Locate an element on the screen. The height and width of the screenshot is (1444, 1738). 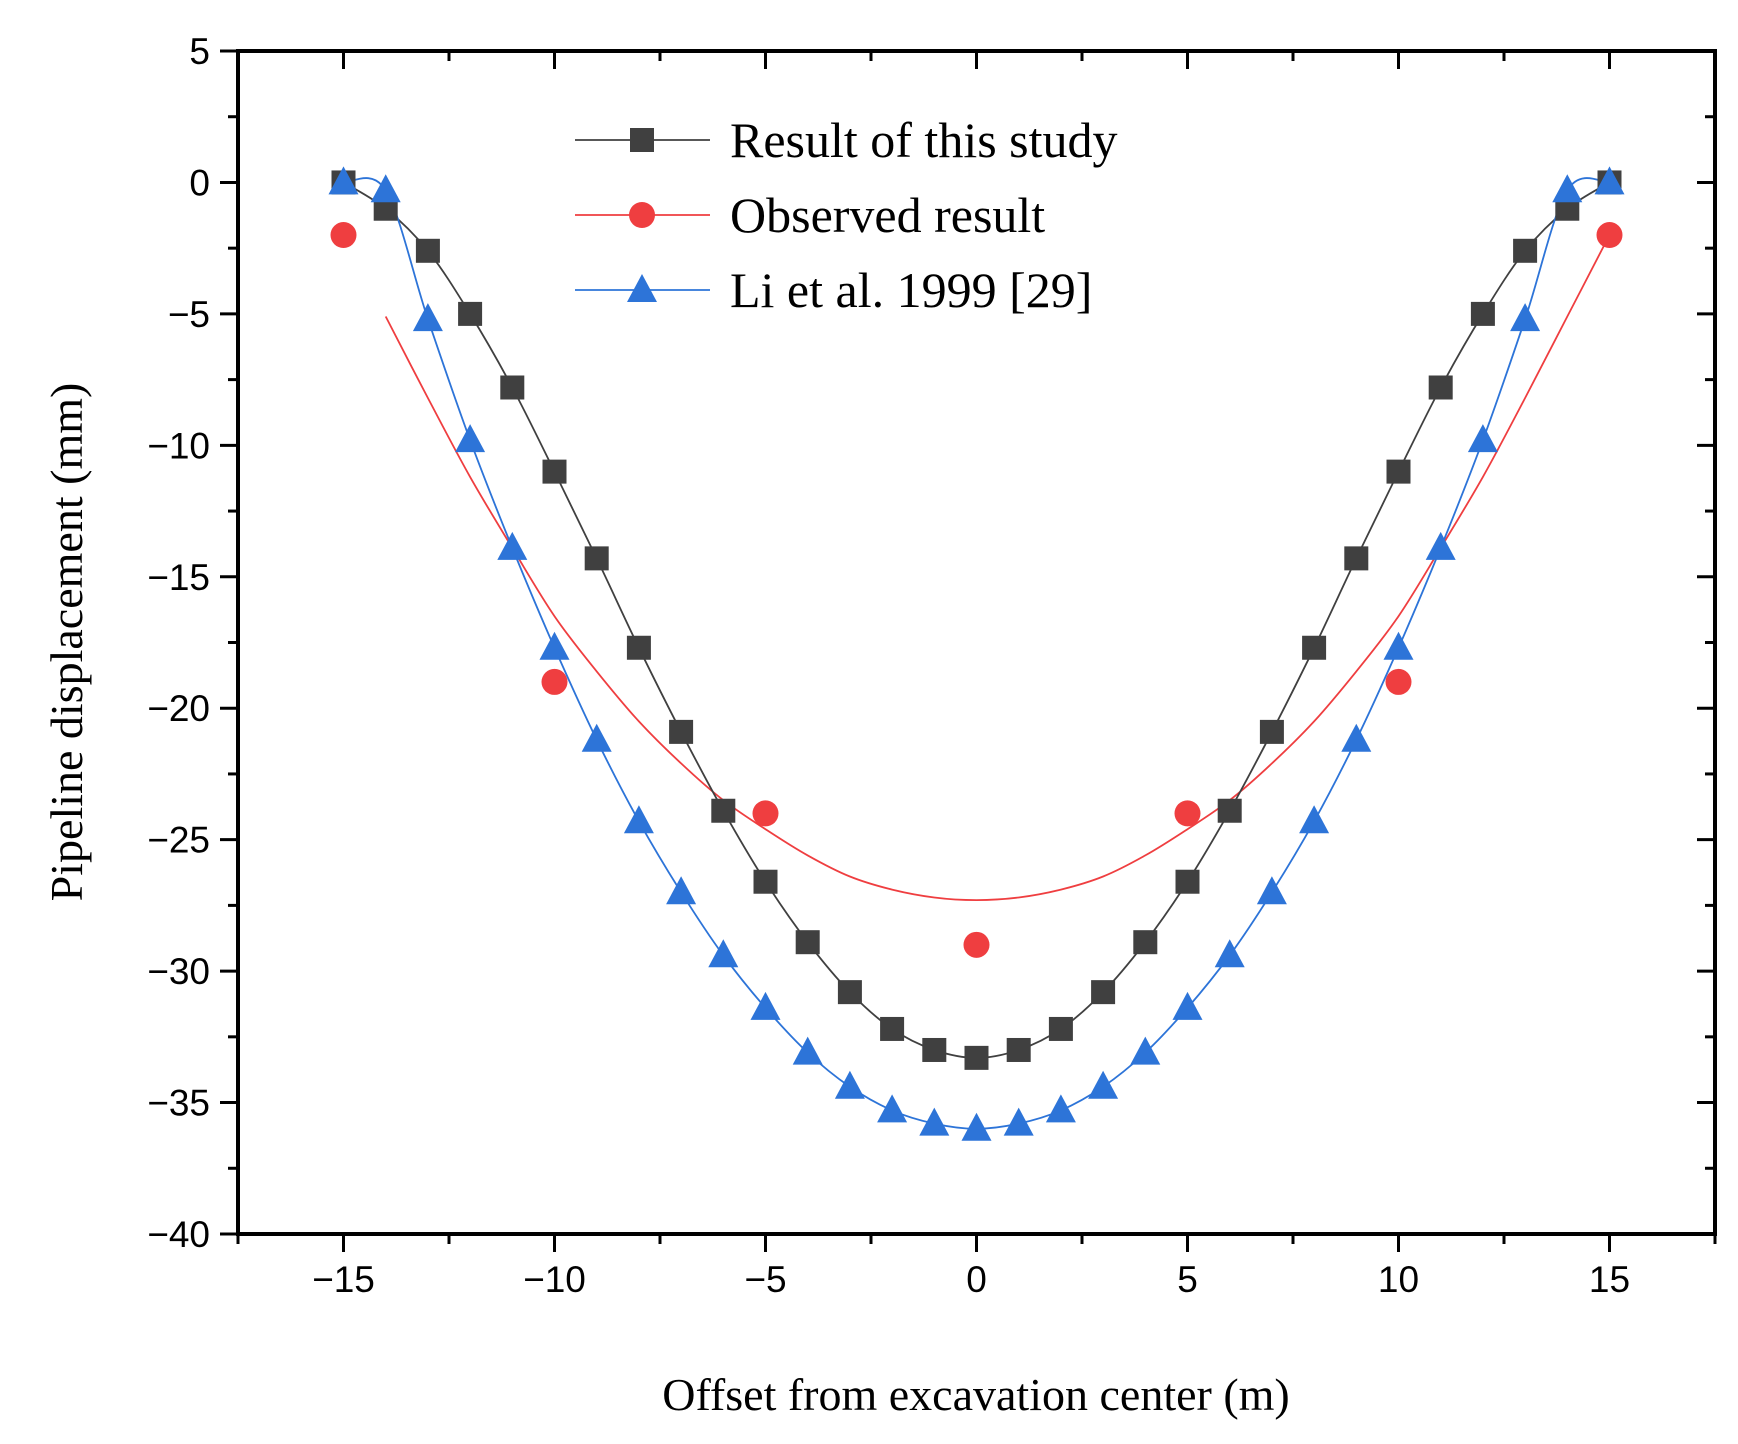
y-tick-label: −15 is located at coordinates (178, 577).